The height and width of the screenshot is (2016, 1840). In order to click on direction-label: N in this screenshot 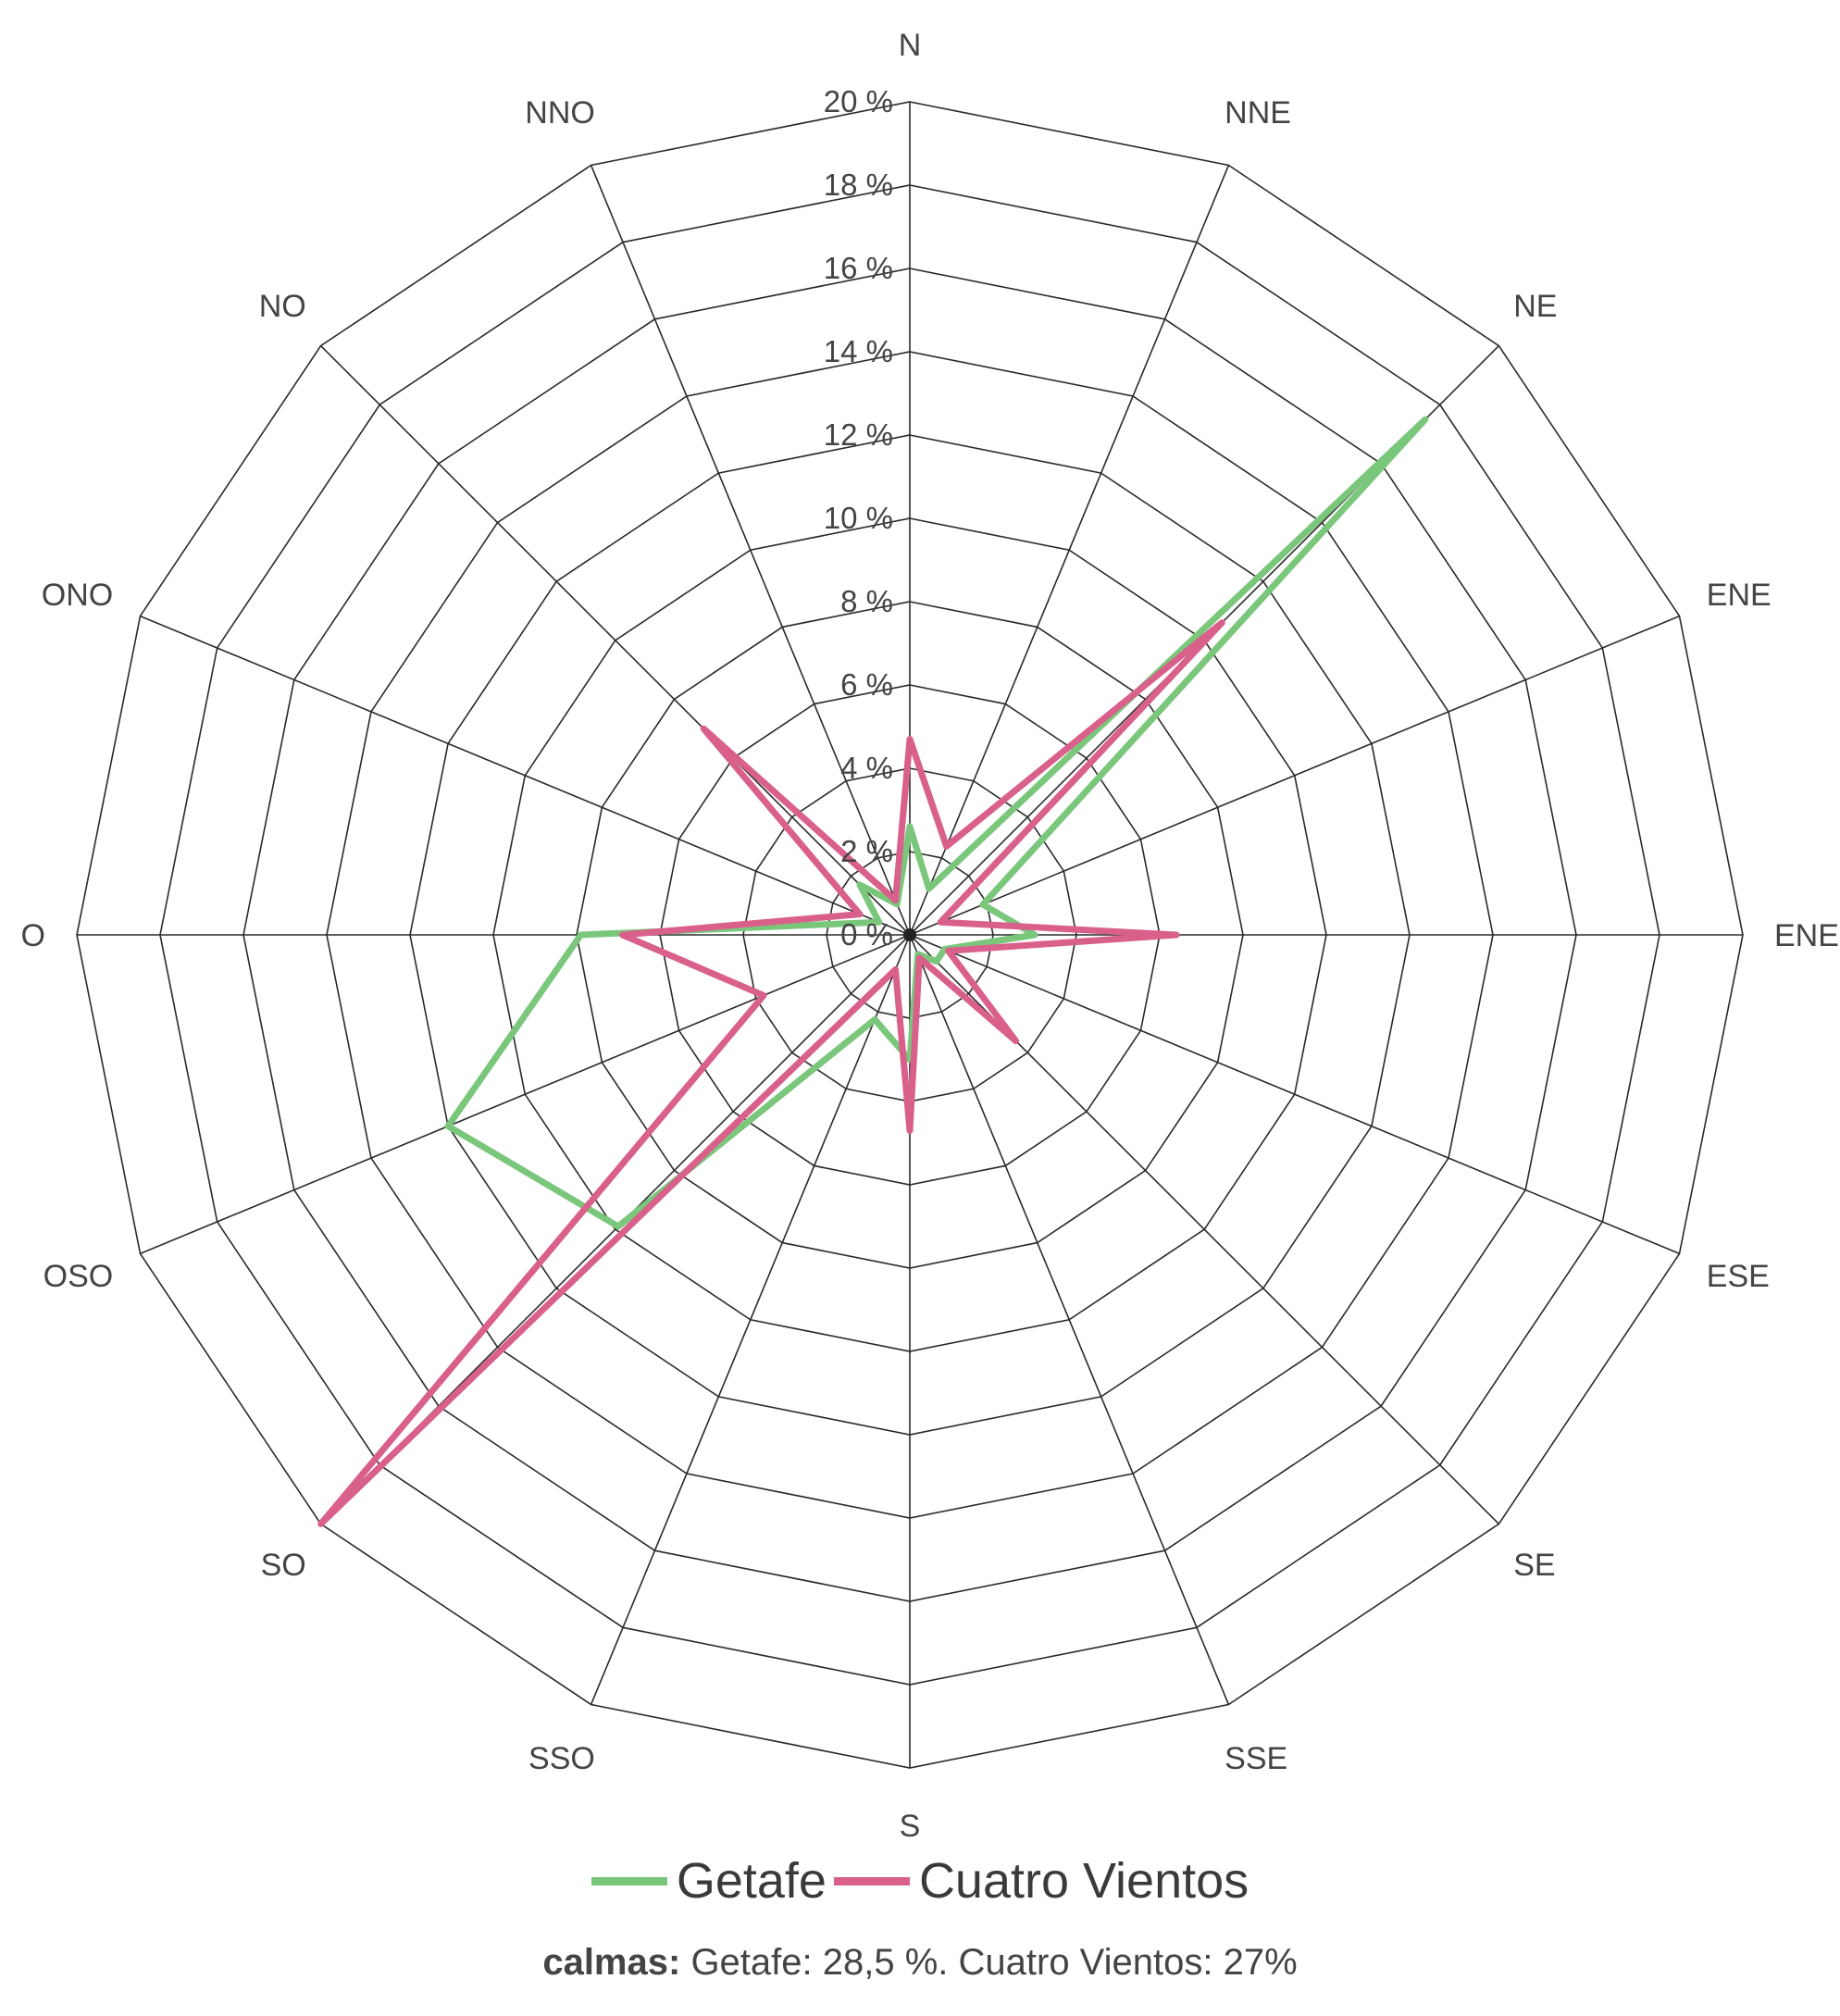, I will do `click(911, 45)`.